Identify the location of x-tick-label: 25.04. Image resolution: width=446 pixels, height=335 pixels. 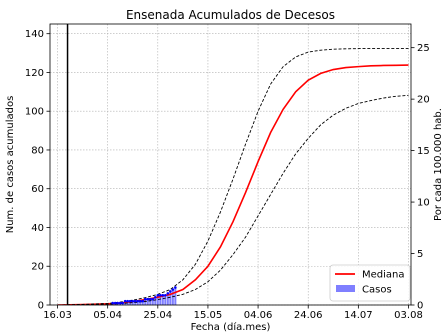
(157, 315).